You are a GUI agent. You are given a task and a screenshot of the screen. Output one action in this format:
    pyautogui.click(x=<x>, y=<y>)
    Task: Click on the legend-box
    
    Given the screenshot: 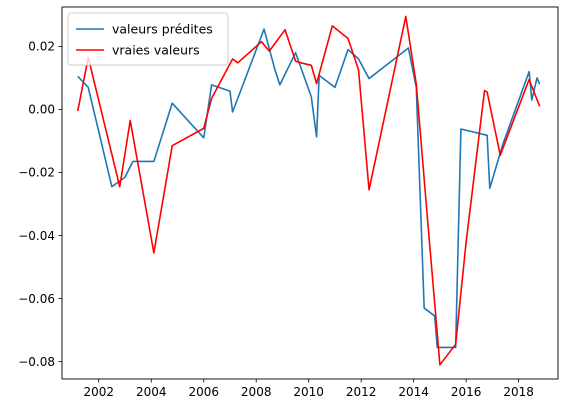 What is the action you would take?
    pyautogui.click(x=148, y=39)
    